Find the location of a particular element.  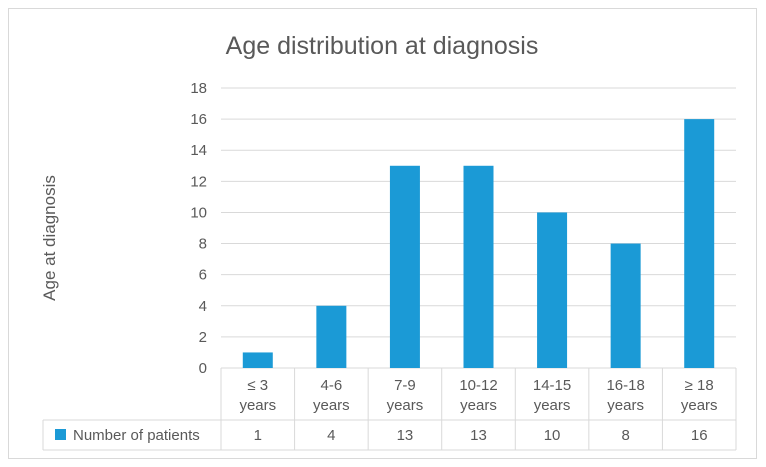

data-table-value: 16 is located at coordinates (699, 435).